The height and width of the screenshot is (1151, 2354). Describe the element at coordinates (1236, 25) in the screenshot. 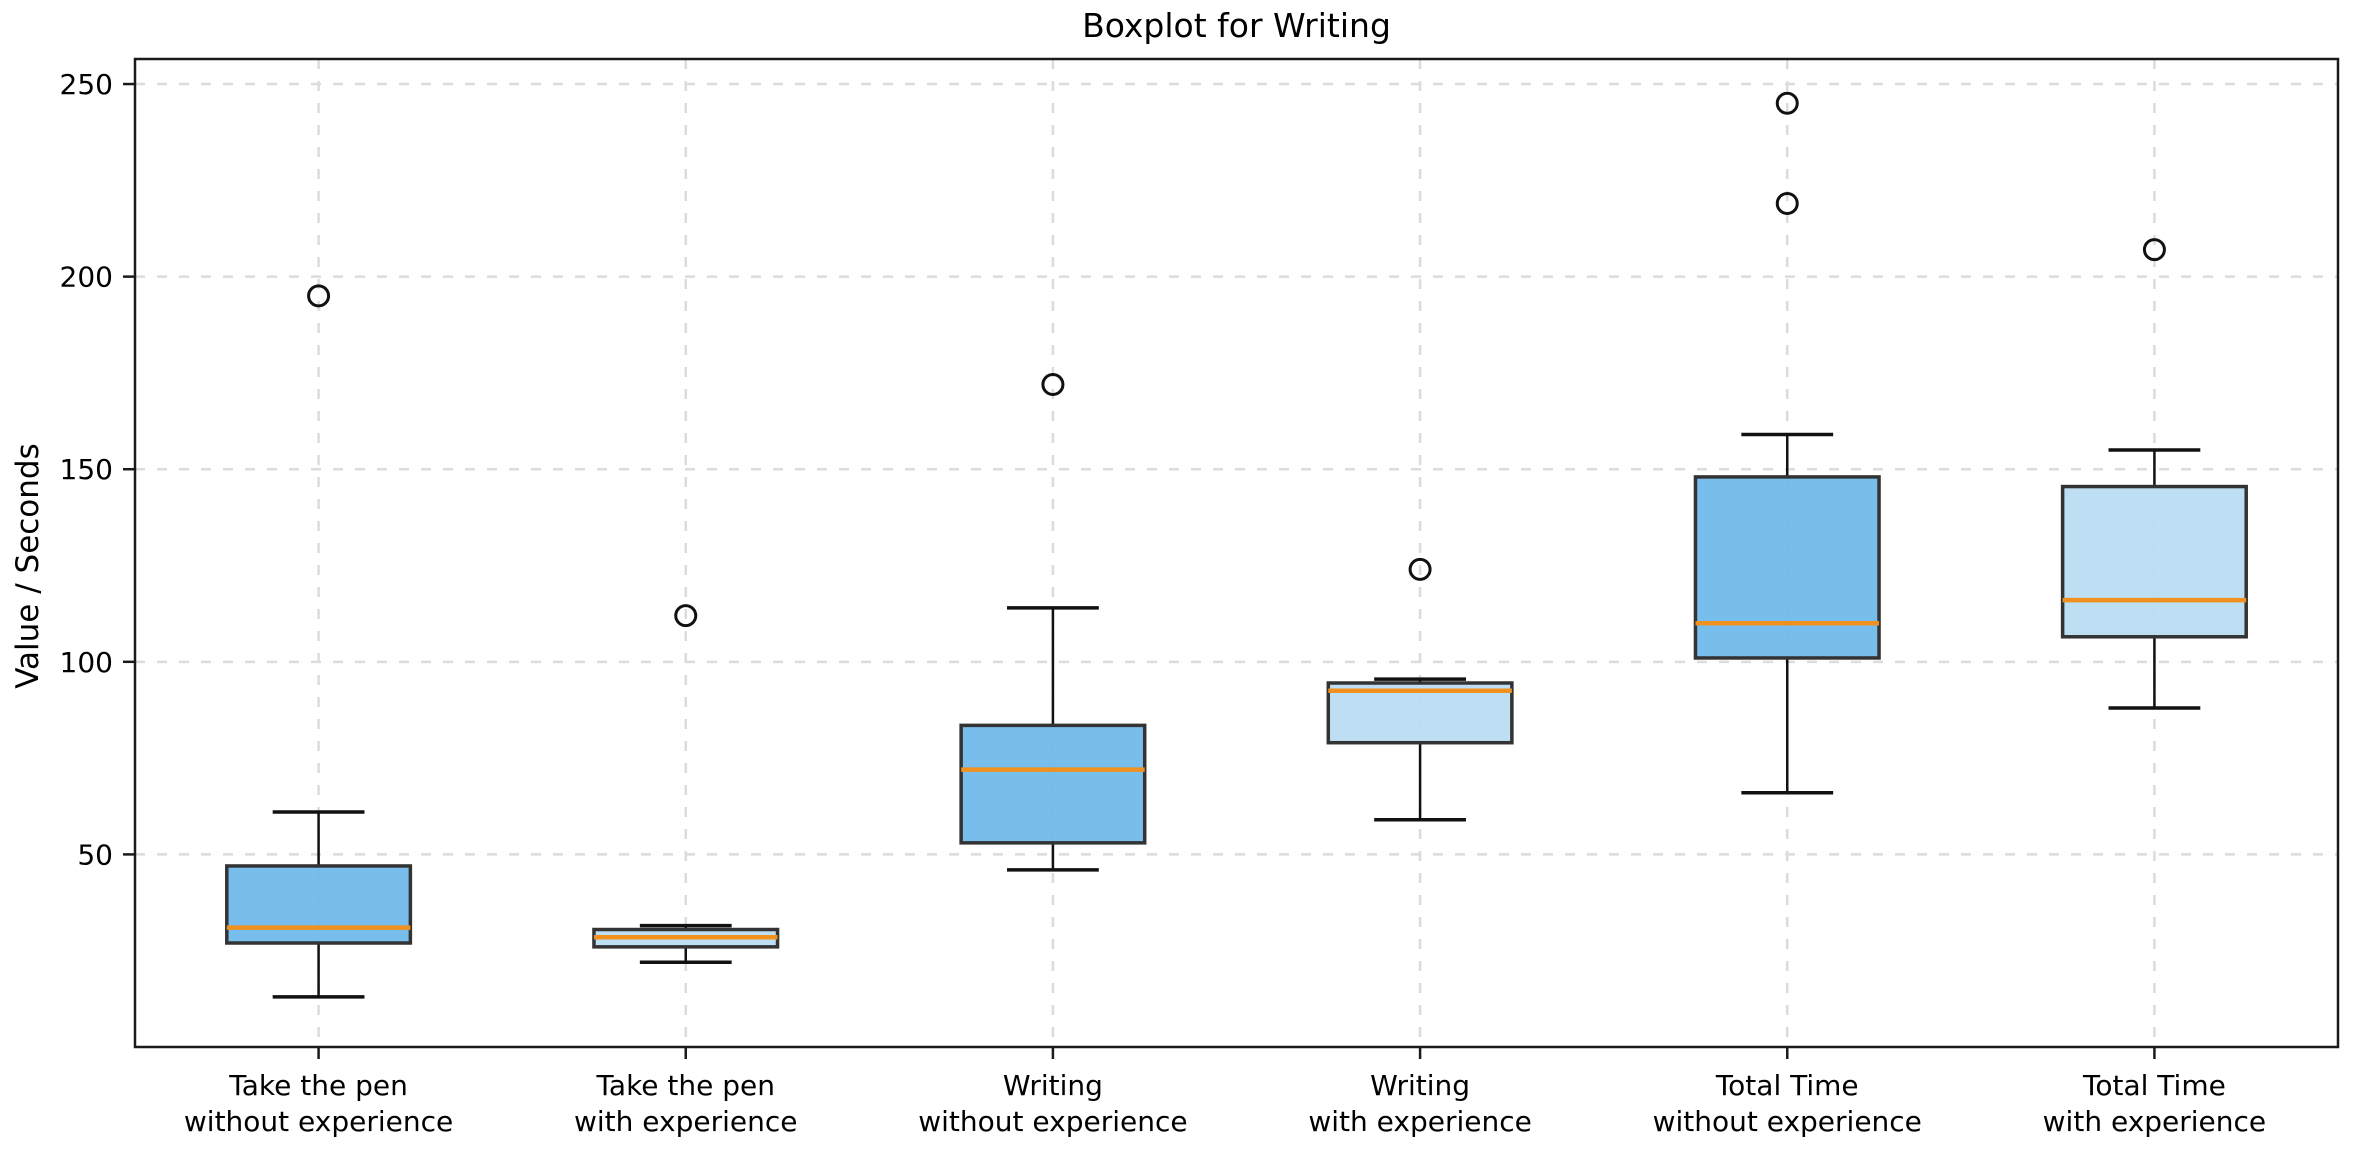

I see `chart-title: Boxplot for Writing` at that location.